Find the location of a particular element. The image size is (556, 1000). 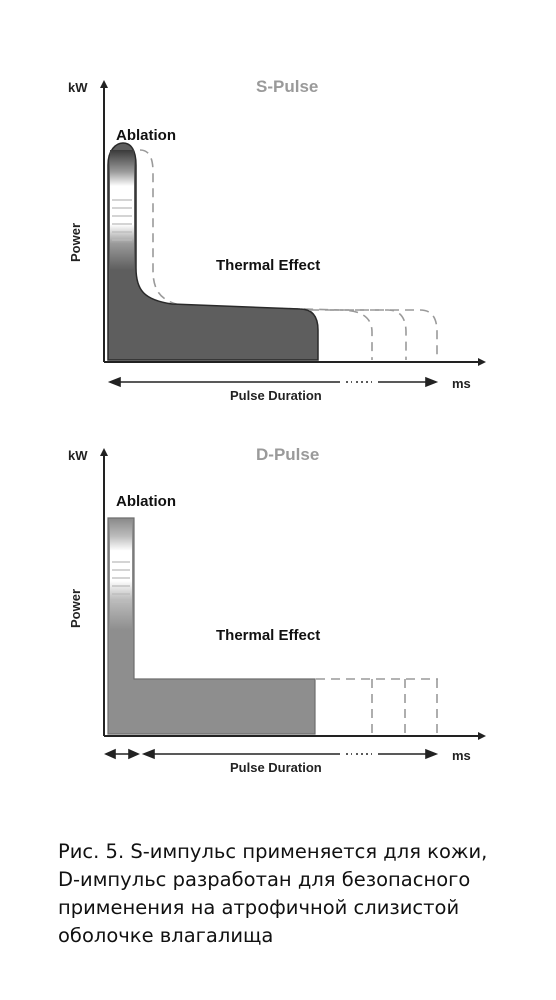

s-pulse-peak-stripes is located at coordinates (122, 220).